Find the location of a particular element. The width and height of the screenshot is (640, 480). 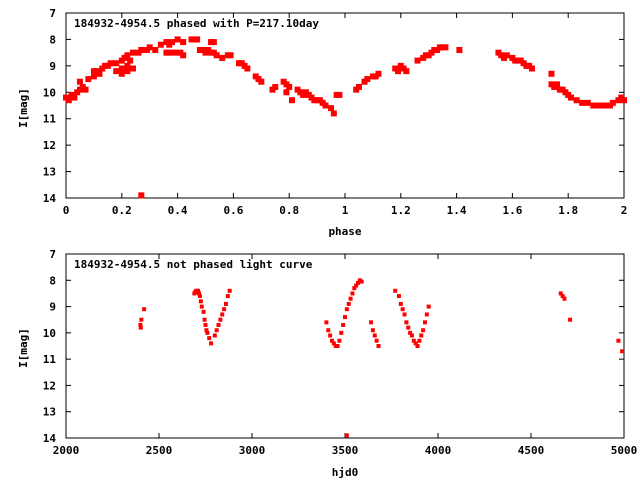

unphased-plot-title: 184932-4954.5 not phased light curve is located at coordinates (193, 264).